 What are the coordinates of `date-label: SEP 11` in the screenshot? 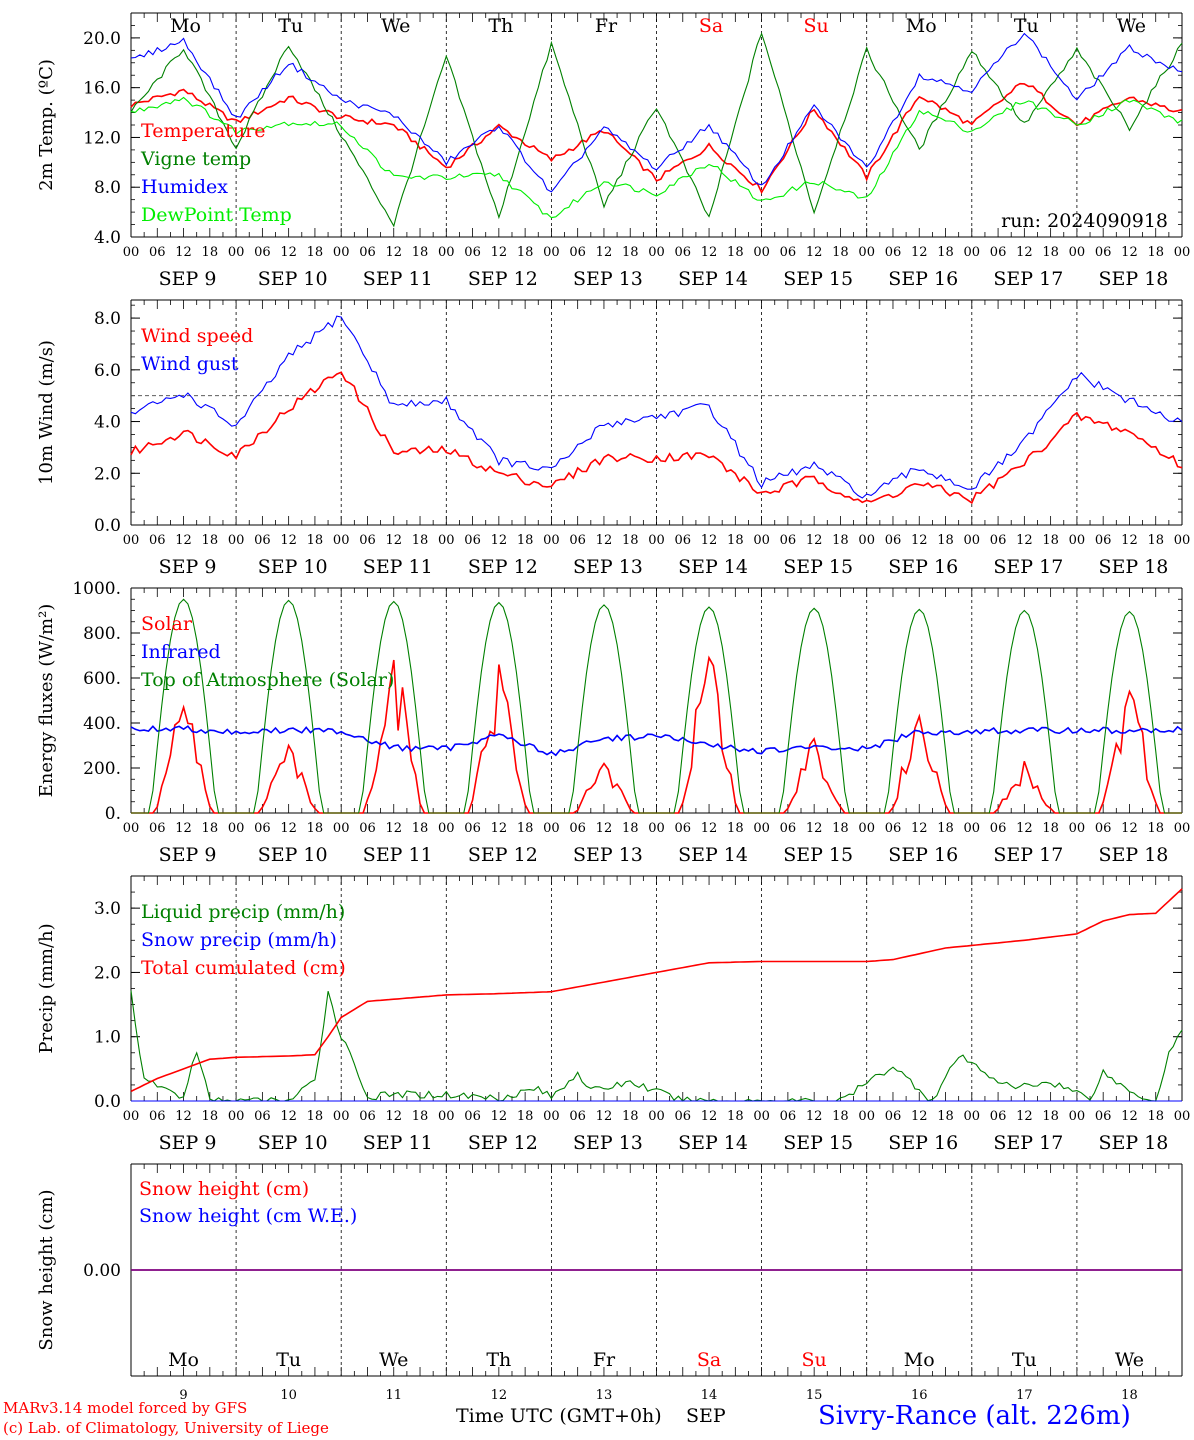 It's located at (398, 567).